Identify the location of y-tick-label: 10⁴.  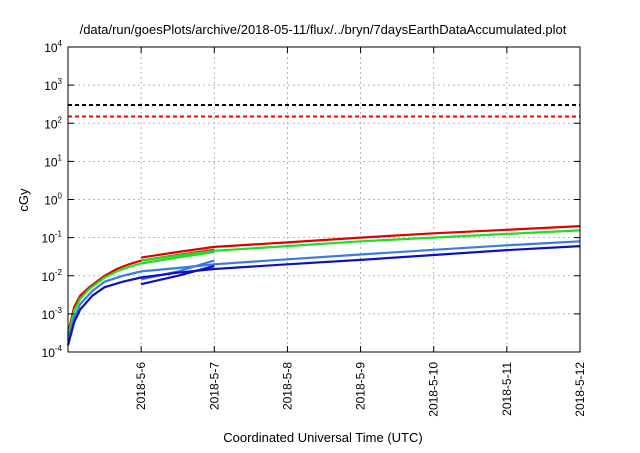
(53, 47).